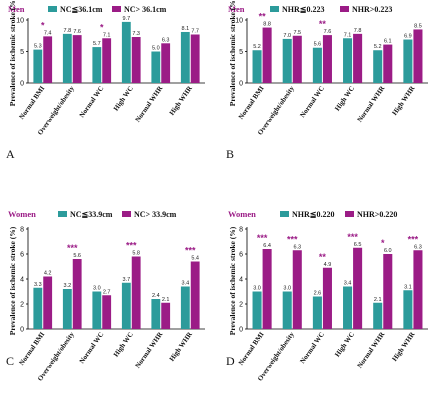 This screenshot has height=411, width=440. Describe the element at coordinates (408, 37) in the screenshot. I see `bar-value-label: 6.9` at that location.